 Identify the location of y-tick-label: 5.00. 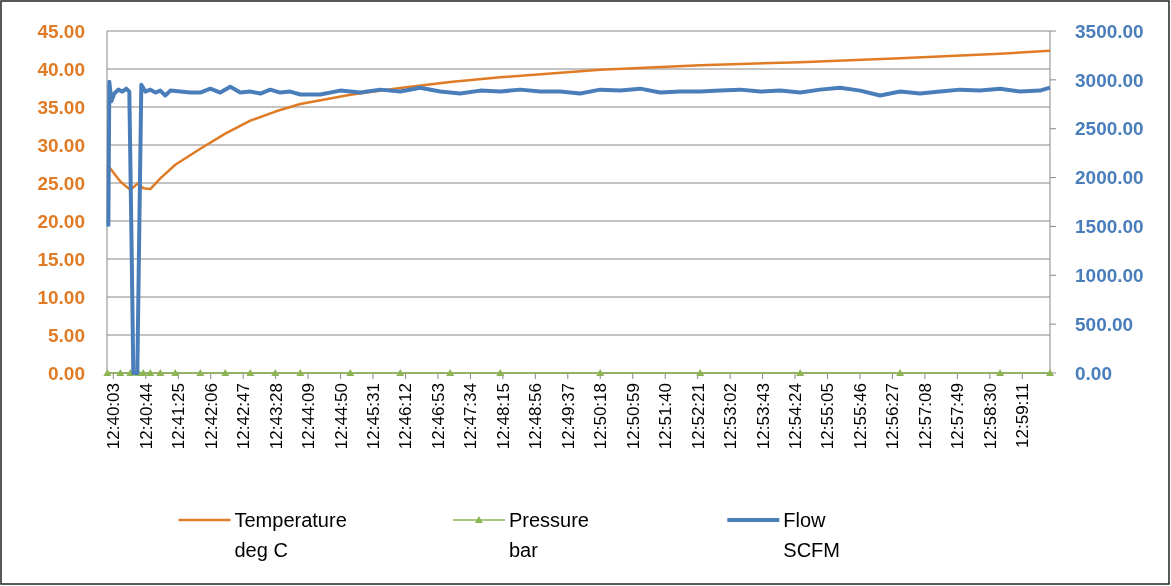
(66, 335).